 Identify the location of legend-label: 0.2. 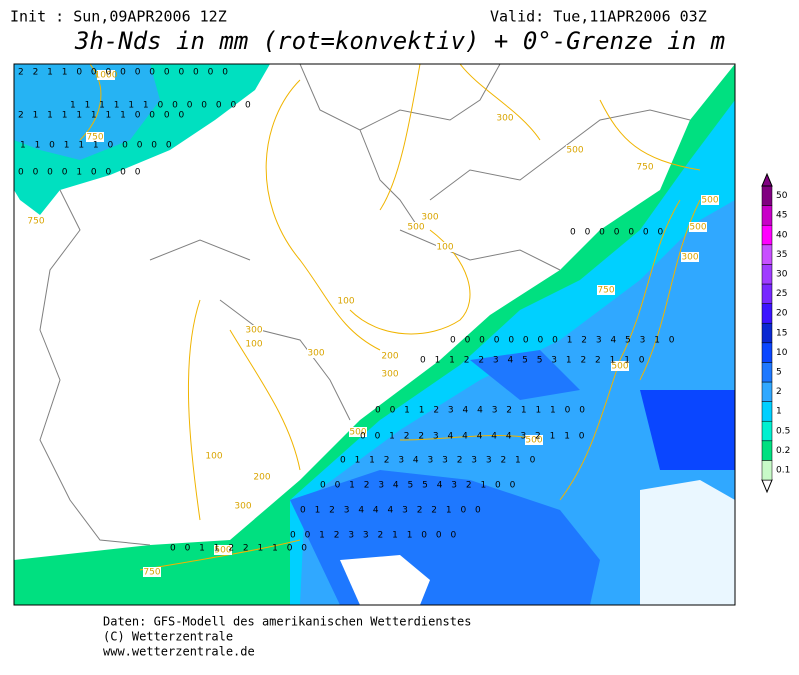
(783, 451).